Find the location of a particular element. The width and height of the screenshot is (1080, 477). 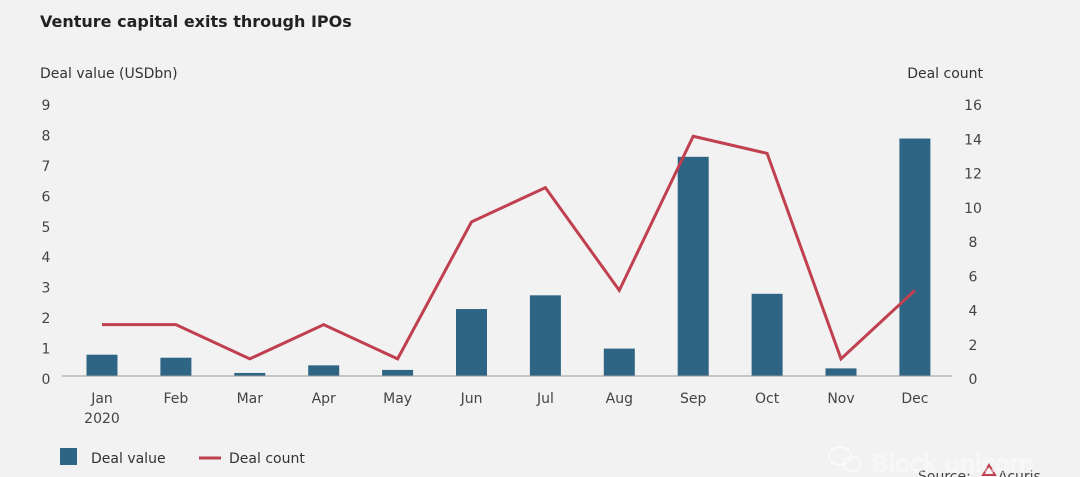

right-tick-label: 14 is located at coordinates (973, 140).